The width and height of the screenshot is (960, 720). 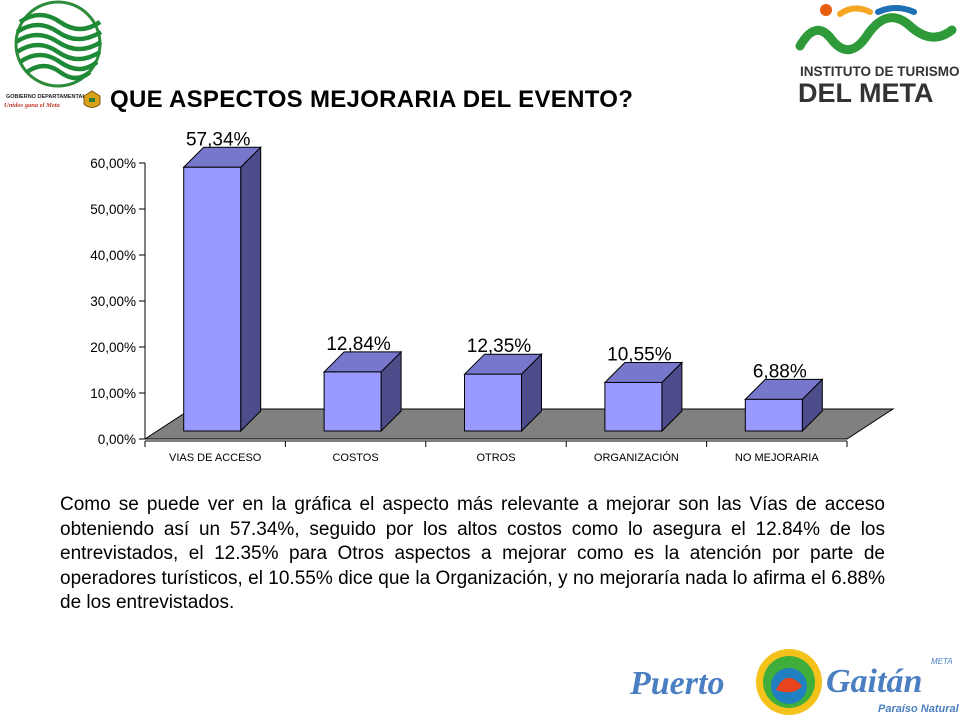 I want to click on crest-icon, so click(x=92, y=99).